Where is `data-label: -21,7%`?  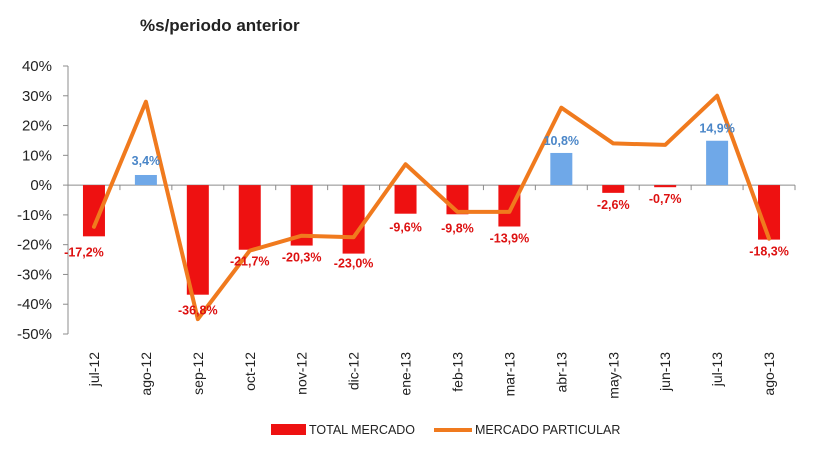 data-label: -21,7% is located at coordinates (250, 262).